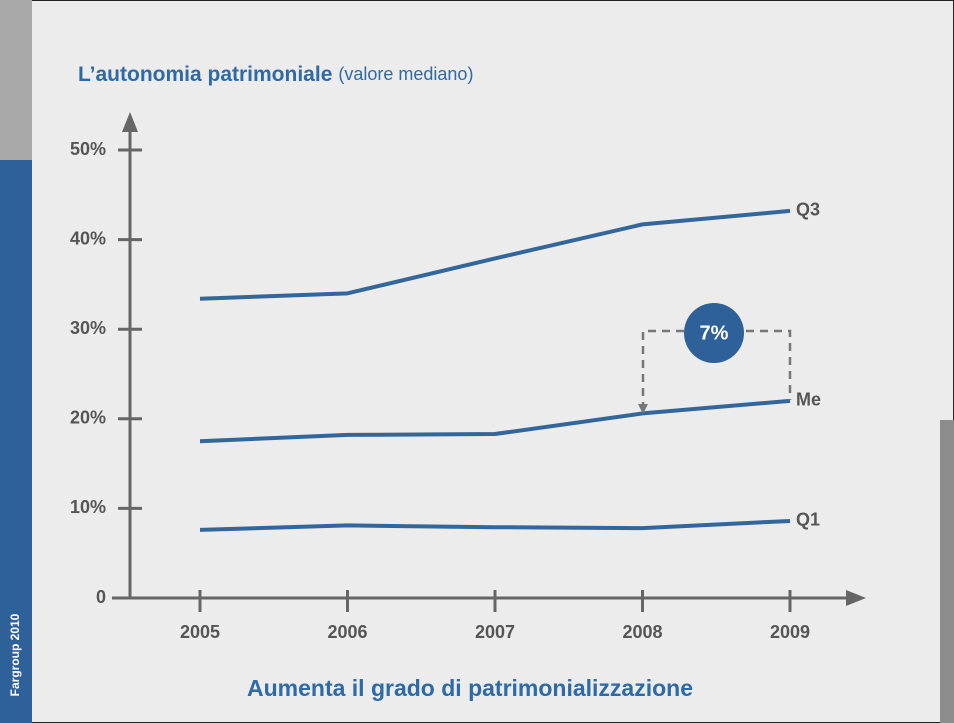  I want to click on title-sub: (valore mediano), so click(405, 74).